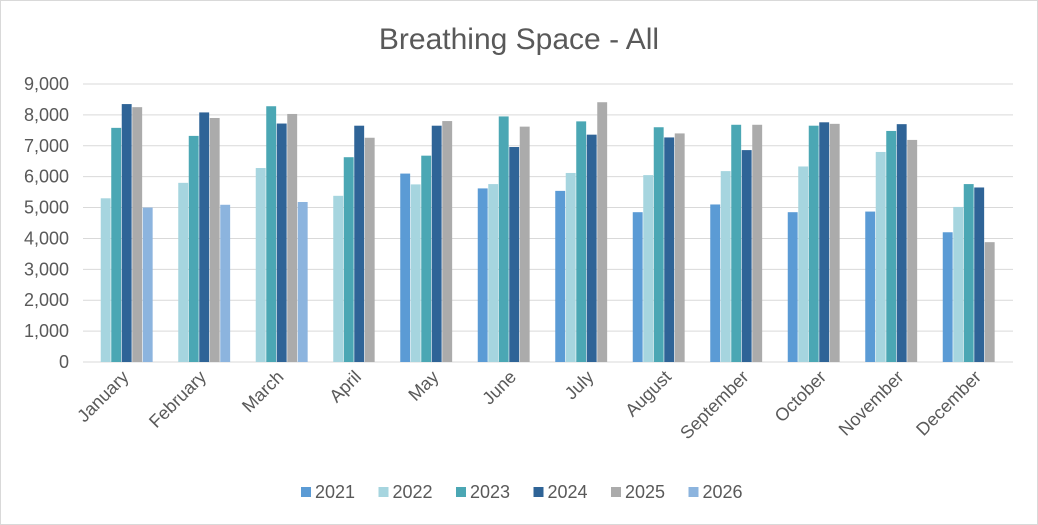  Describe the element at coordinates (383, 492) in the screenshot. I see `legend-swatch-2022` at that location.